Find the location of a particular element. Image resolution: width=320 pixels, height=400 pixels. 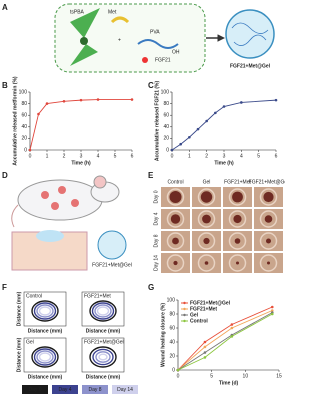

axis is located at coordinates (223, 121).